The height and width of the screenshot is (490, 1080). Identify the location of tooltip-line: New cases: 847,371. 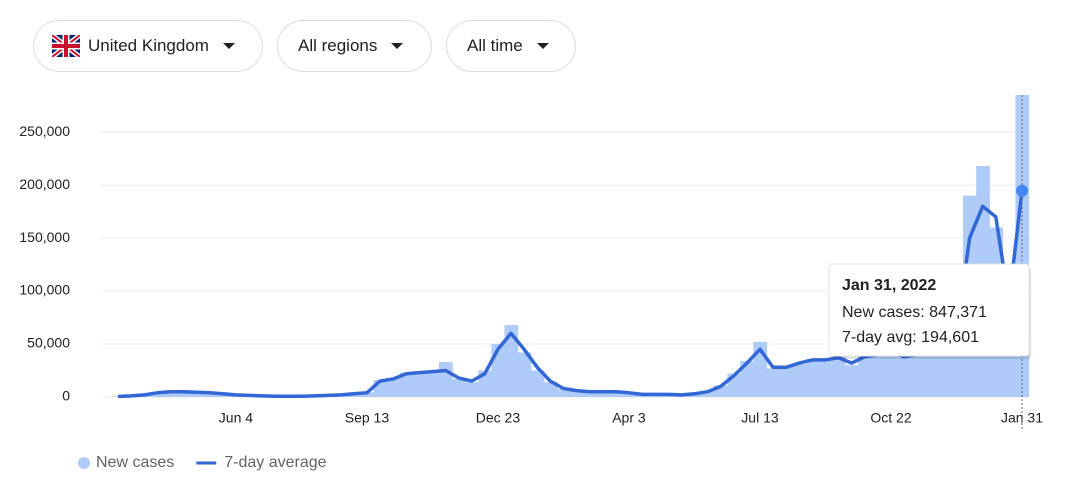
(914, 312).